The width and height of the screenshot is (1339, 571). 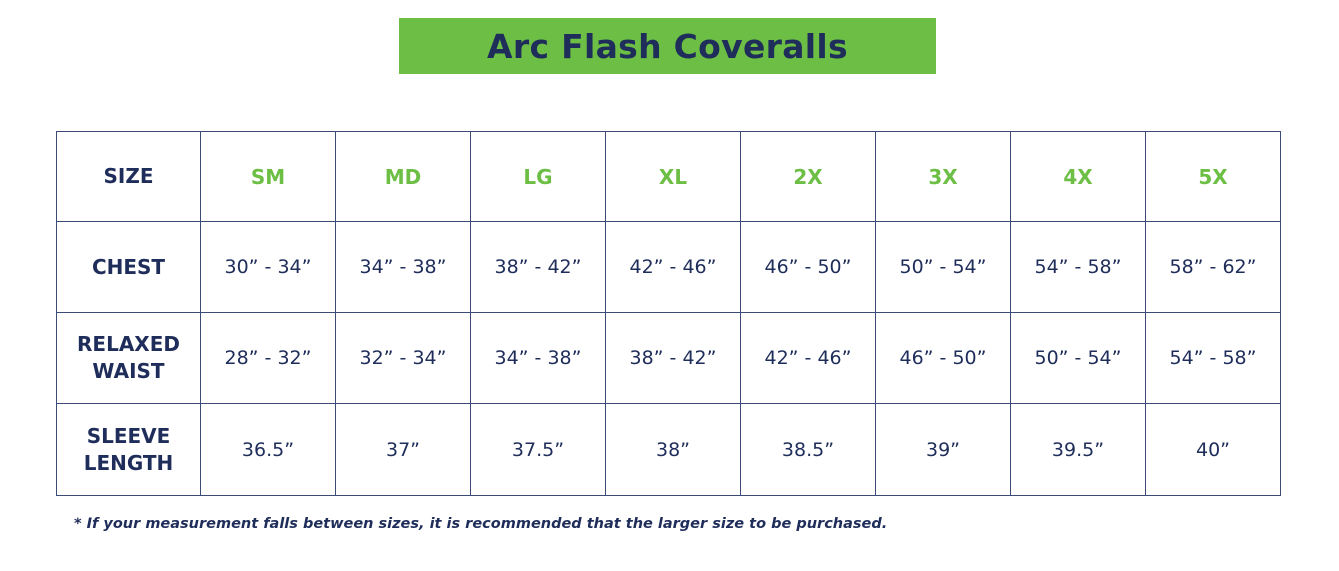 I want to click on row-label-line: WAIST, so click(x=128, y=371).